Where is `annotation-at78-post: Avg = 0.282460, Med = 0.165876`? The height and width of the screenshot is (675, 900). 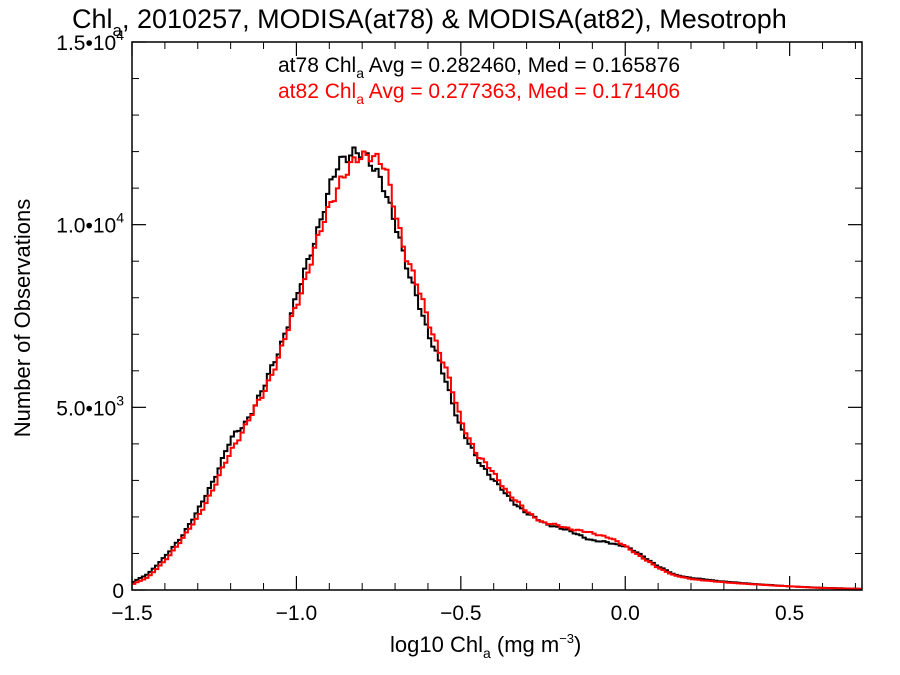
annotation-at78-post: Avg = 0.282460, Med = 0.165876 is located at coordinates (522, 65).